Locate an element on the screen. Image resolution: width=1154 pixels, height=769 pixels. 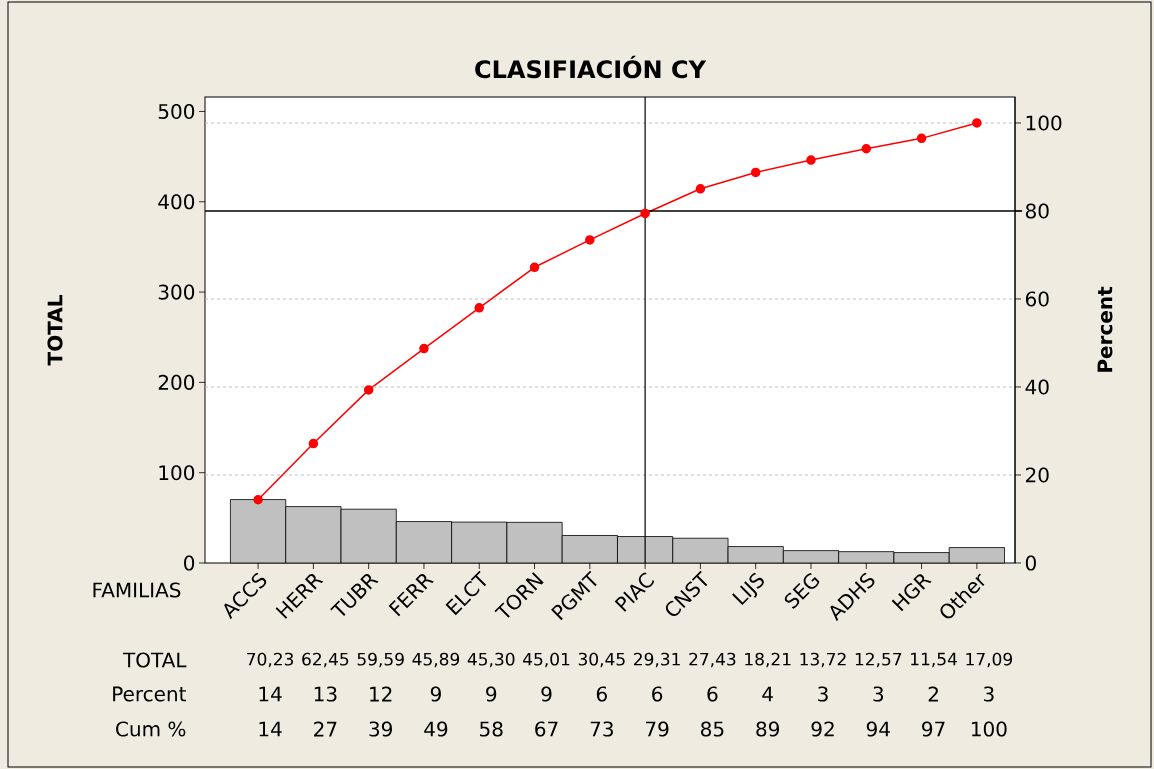
y2-tick-label: 80 is located at coordinates (1037, 211).